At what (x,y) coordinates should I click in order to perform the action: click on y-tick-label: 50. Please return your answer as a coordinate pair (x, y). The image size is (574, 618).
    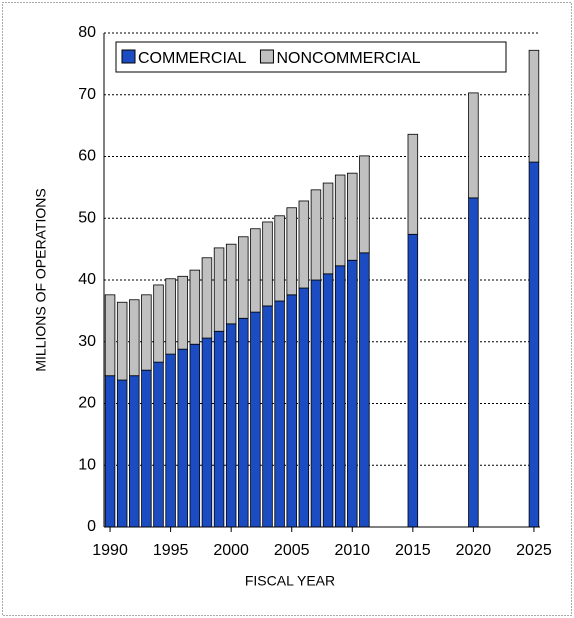
    Looking at the image, I should click on (87, 217).